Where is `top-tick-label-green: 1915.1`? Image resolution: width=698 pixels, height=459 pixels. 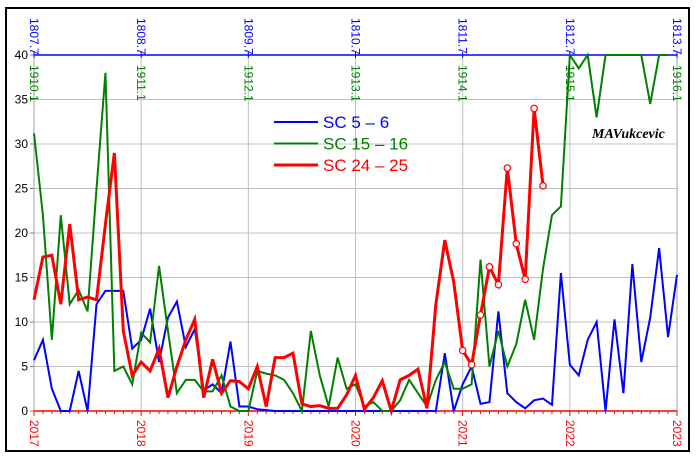
top-tick-label-green: 1915.1 is located at coordinates (570, 83).